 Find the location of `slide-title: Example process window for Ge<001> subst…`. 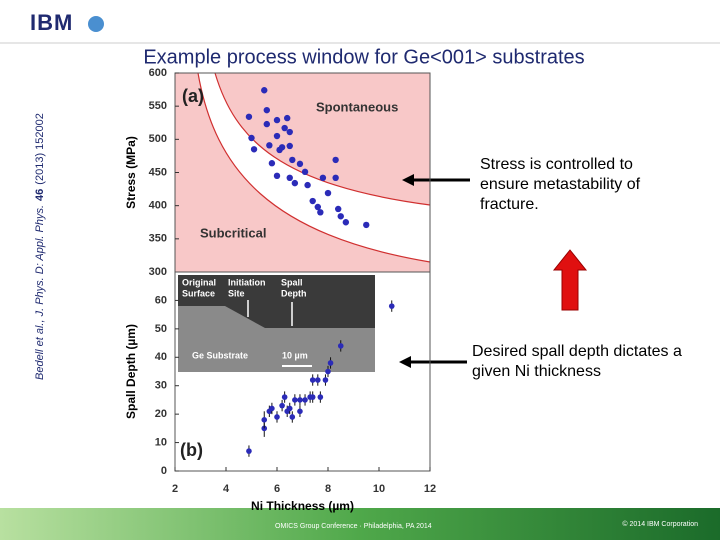

slide-title: Example process window for Ge<001> subst… is located at coordinates (363, 57).